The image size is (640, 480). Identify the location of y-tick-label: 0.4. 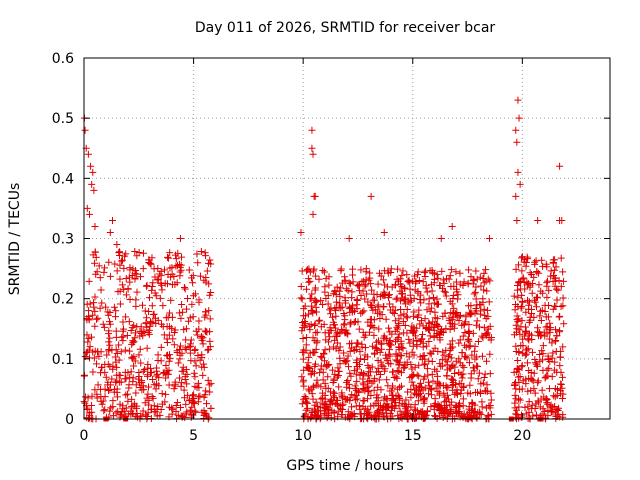
(63, 179).